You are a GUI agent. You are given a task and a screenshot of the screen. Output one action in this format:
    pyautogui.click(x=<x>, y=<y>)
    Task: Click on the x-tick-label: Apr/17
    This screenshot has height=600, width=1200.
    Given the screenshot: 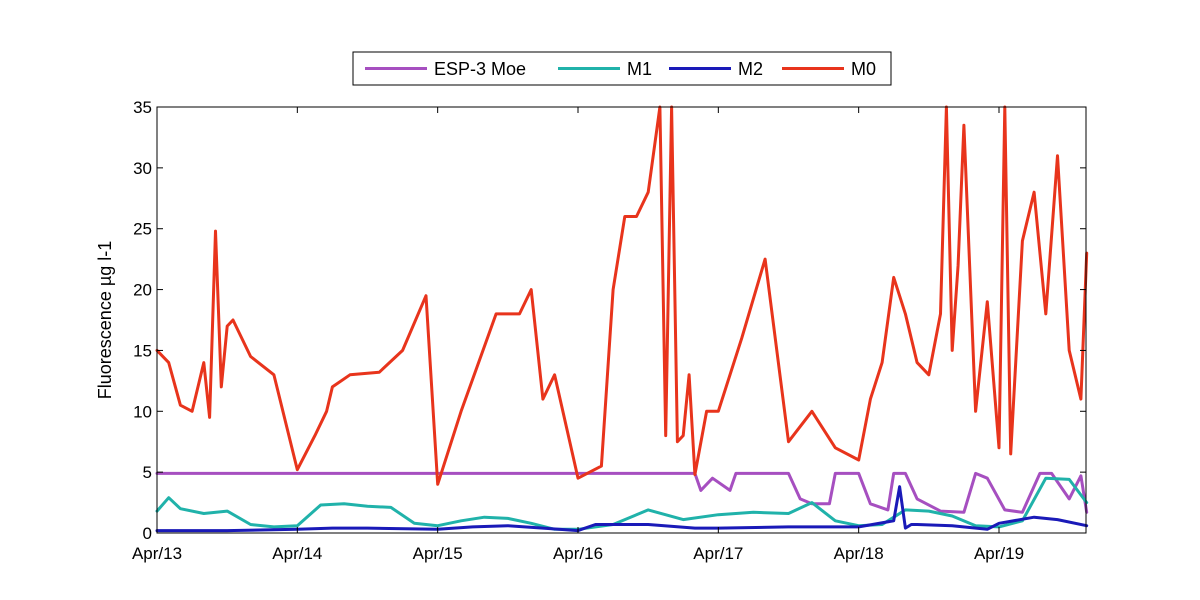 What is the action you would take?
    pyautogui.click(x=718, y=553)
    